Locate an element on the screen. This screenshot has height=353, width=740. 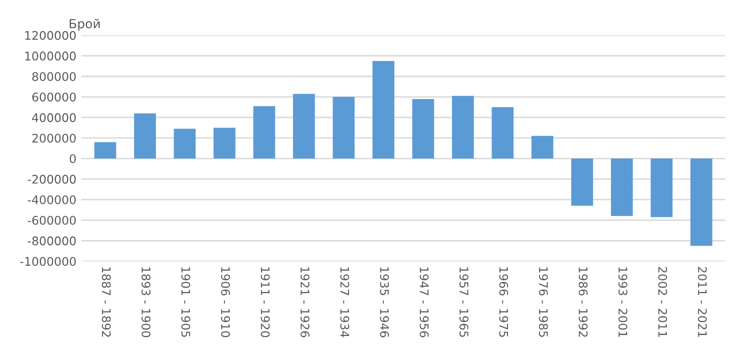
x-tick-label: 1911 - 1920 is located at coordinates (265, 302).